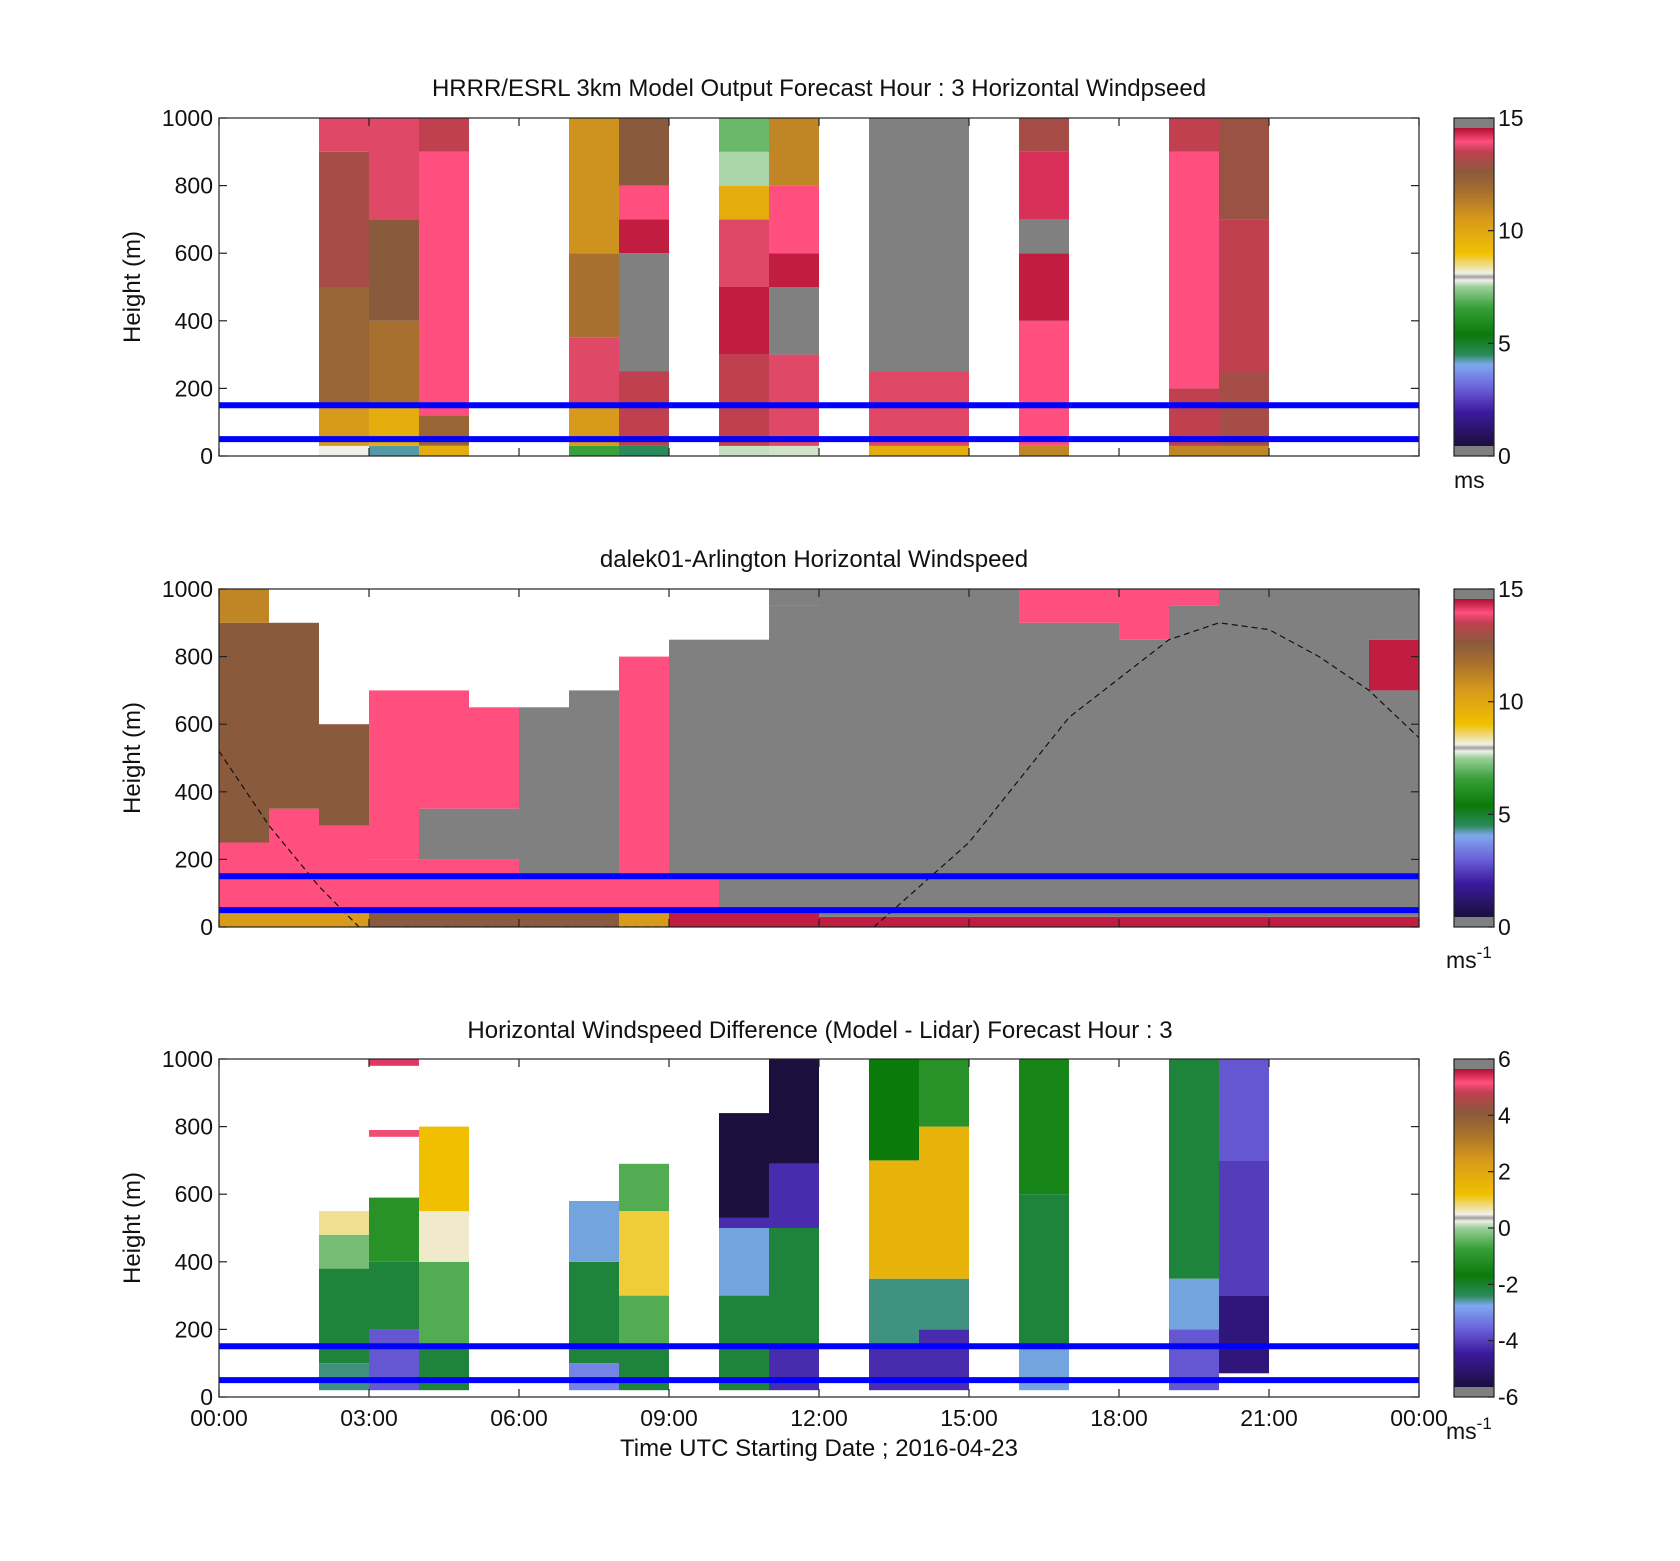  Describe the element at coordinates (1469, 480) in the screenshot. I see `colorbar-unit: ms` at that location.